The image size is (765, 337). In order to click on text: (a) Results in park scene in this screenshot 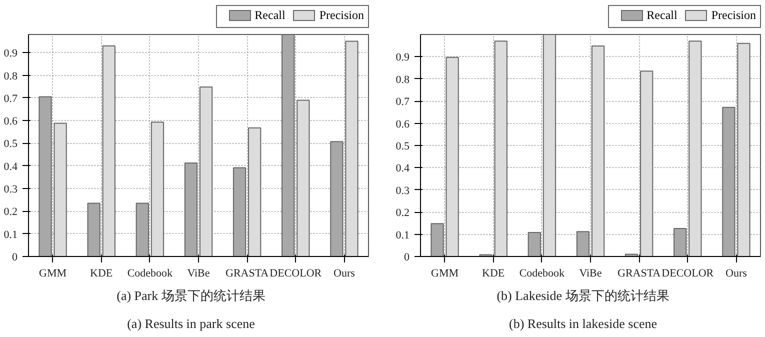, I will do `click(191, 324)`.